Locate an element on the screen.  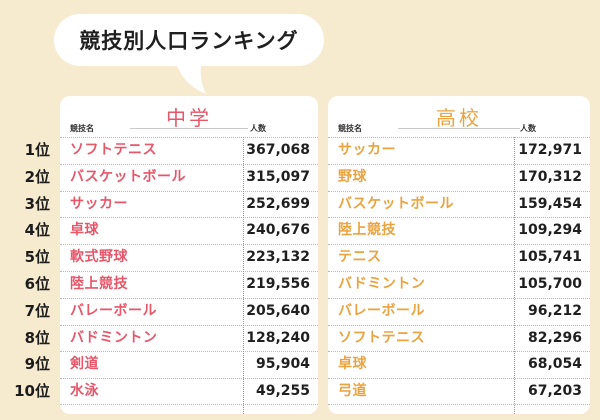
participant-count: 105,700 is located at coordinates (550, 283).